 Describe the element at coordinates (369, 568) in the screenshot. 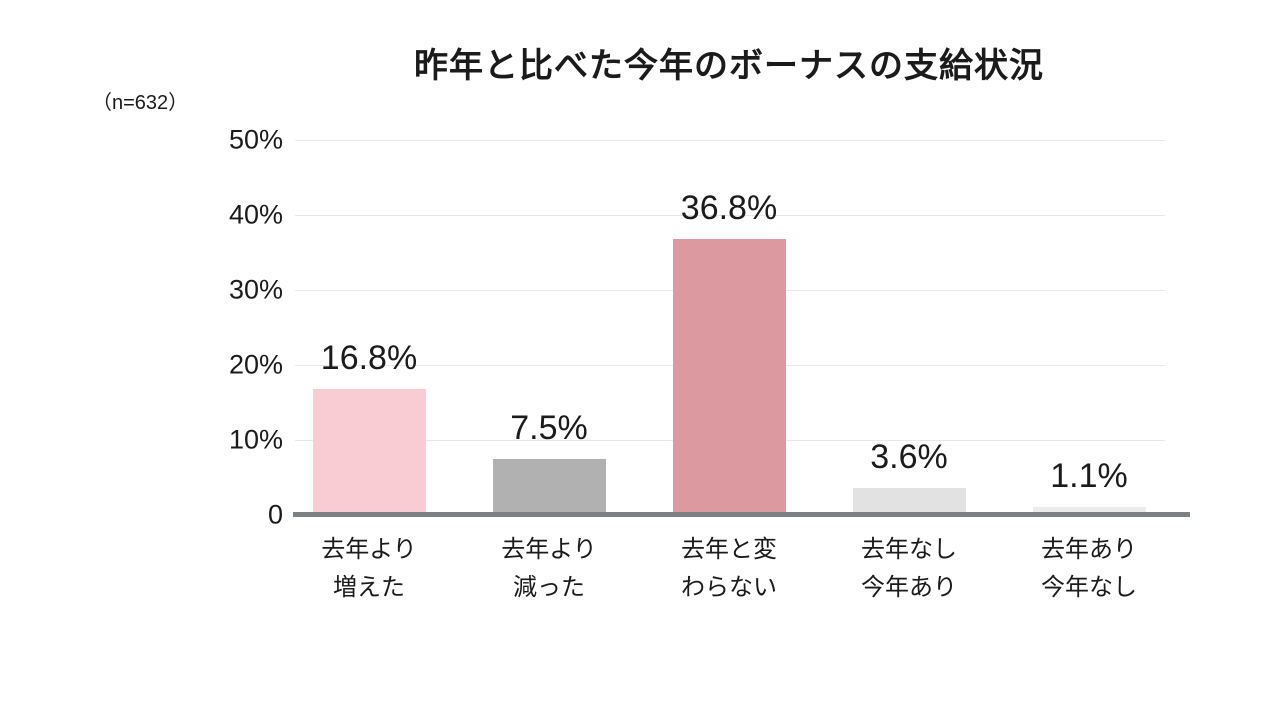

I see `category-label: 去年より 増えた` at that location.